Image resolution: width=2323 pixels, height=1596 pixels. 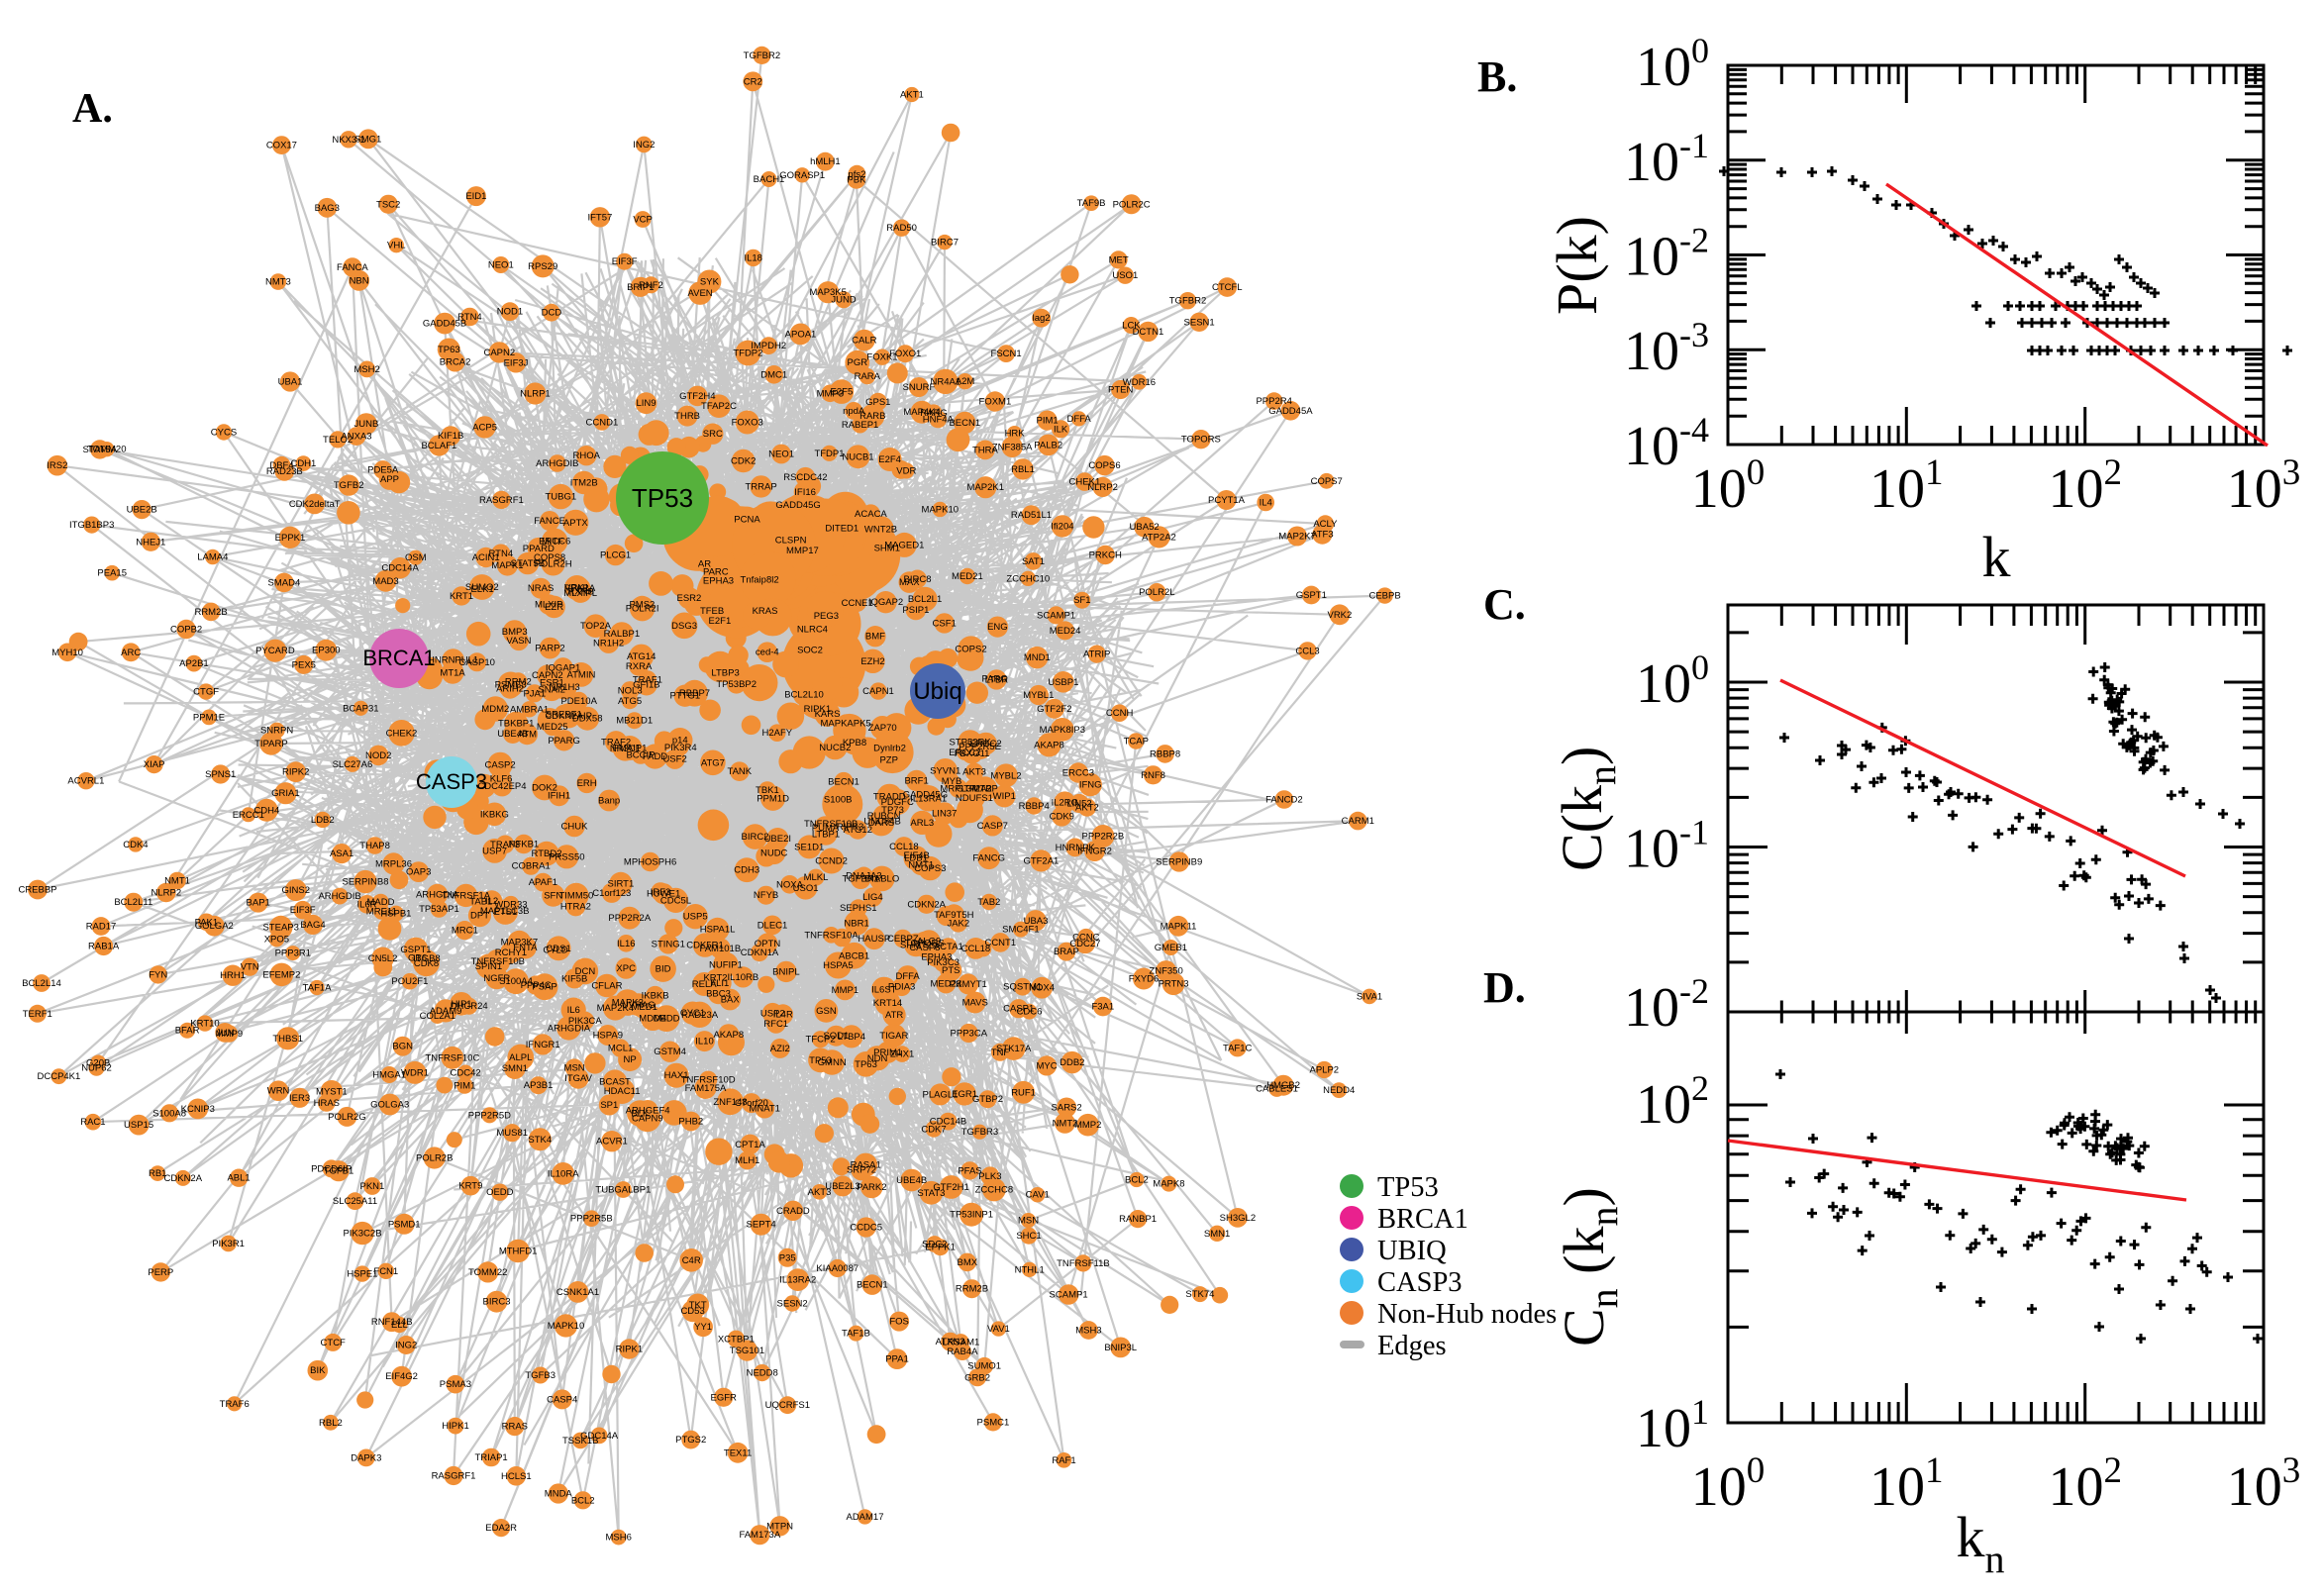 What do you see at coordinates (437, 894) in the screenshot?
I see `svg-text: ARHGDIA` at bounding box center [437, 894].